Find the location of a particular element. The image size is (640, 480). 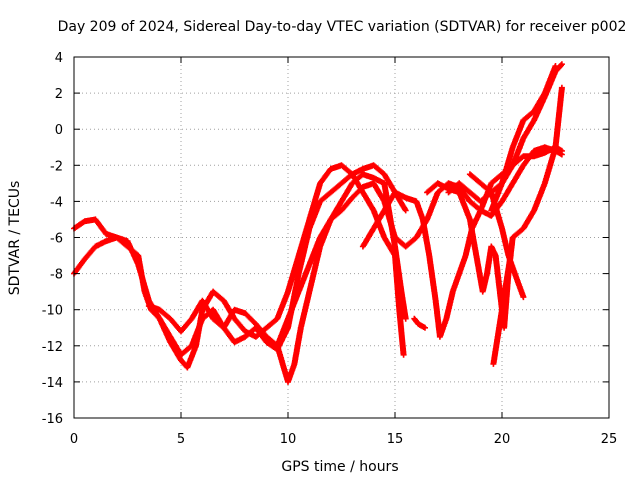

y-tick-label: 4 is located at coordinates (59, 58).